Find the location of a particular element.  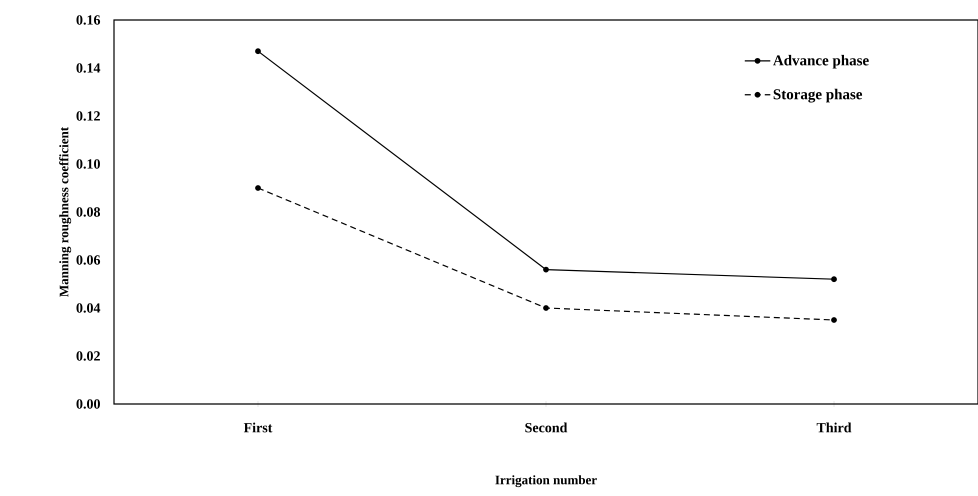

x-tick-label: First is located at coordinates (258, 427).